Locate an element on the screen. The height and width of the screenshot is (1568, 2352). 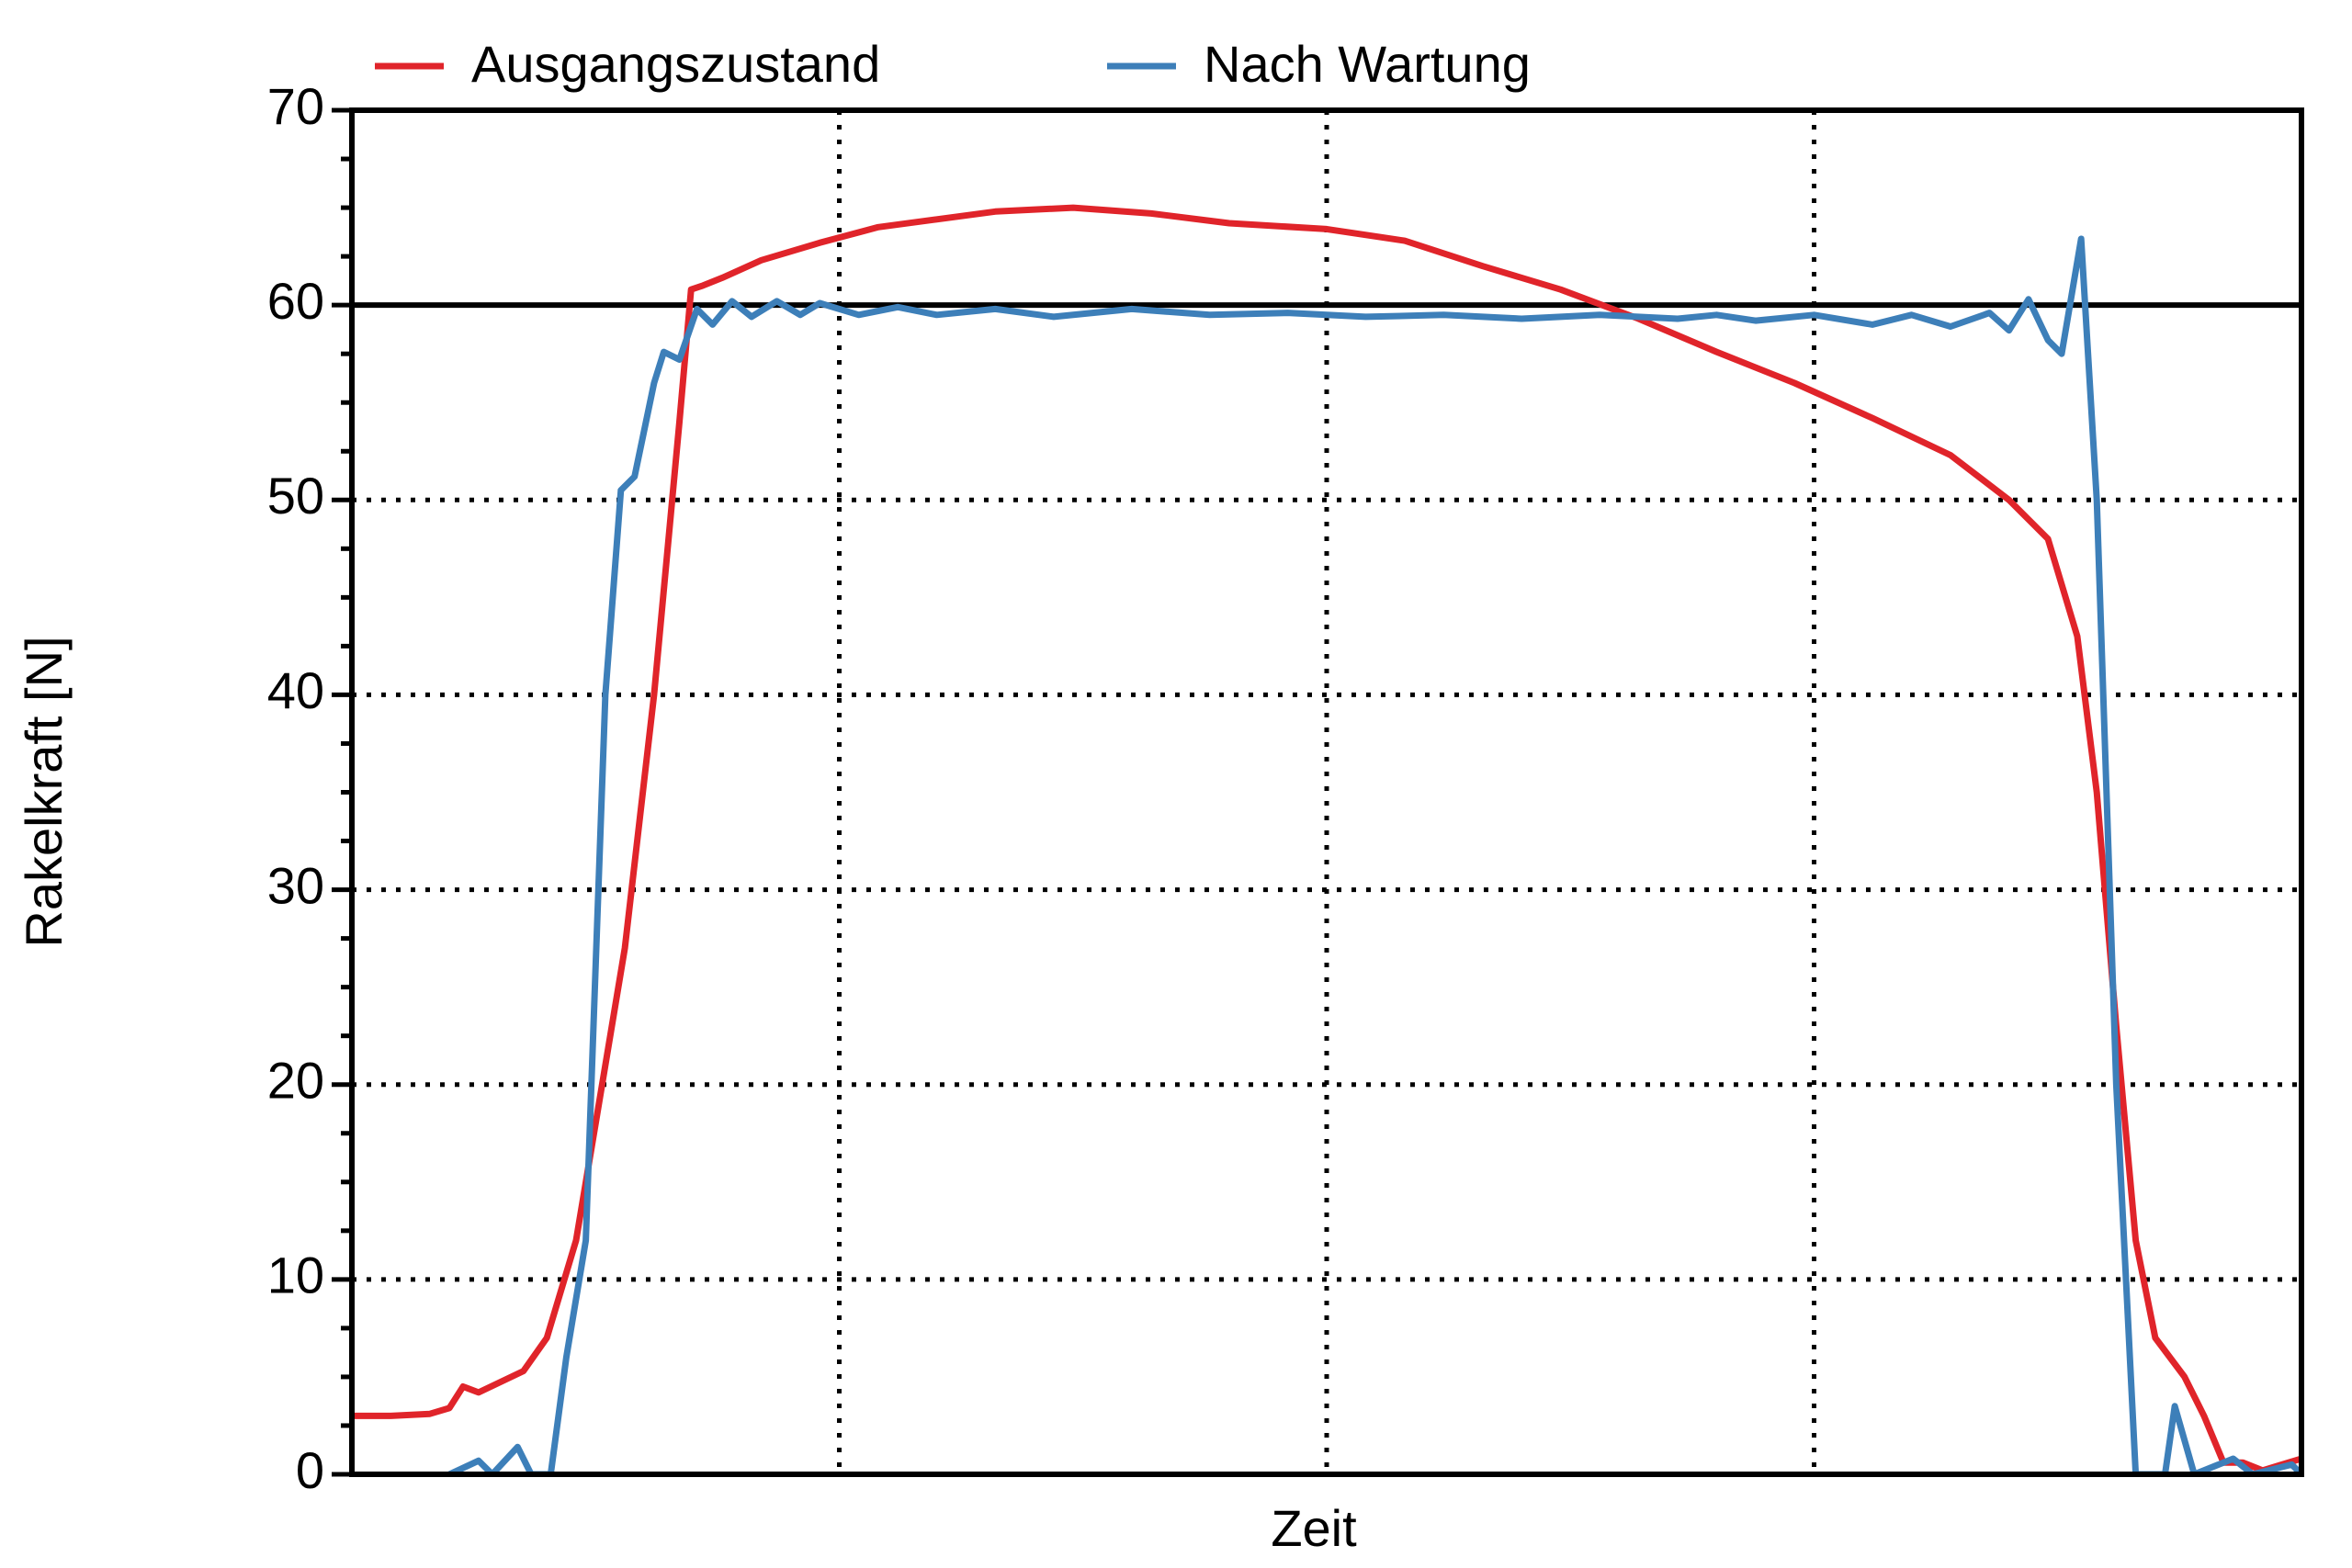
y-tick-label: 20 is located at coordinates (295, 1081).